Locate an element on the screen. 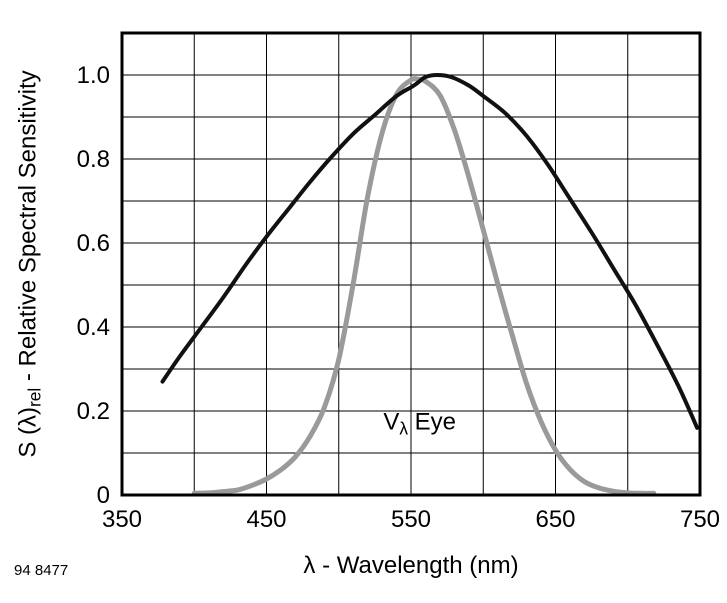 The width and height of the screenshot is (727, 603). y-tick-label: 0.2 is located at coordinates (93, 411).